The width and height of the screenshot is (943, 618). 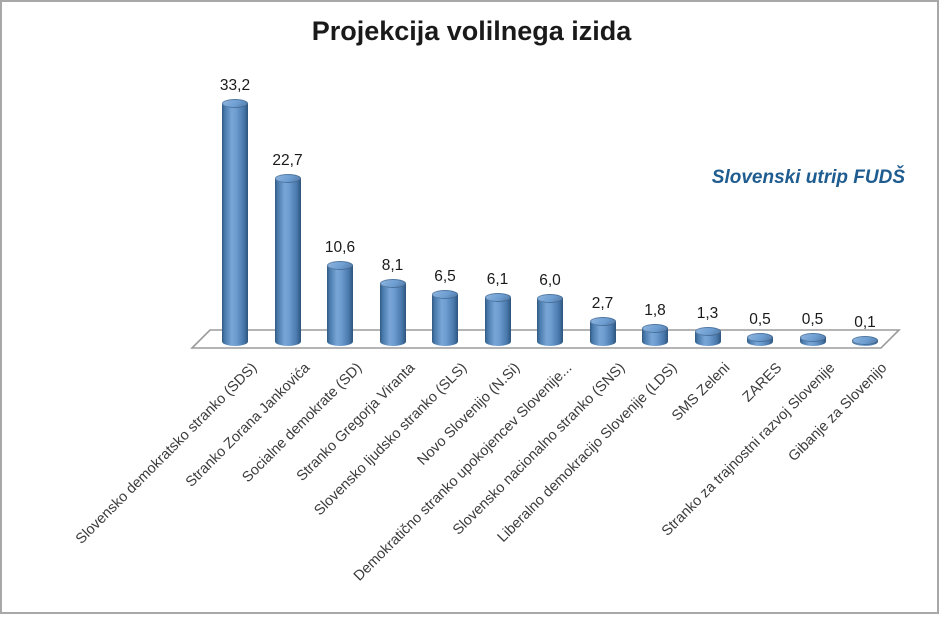 I want to click on bar-value-label: 2,7, so click(x=602, y=304).